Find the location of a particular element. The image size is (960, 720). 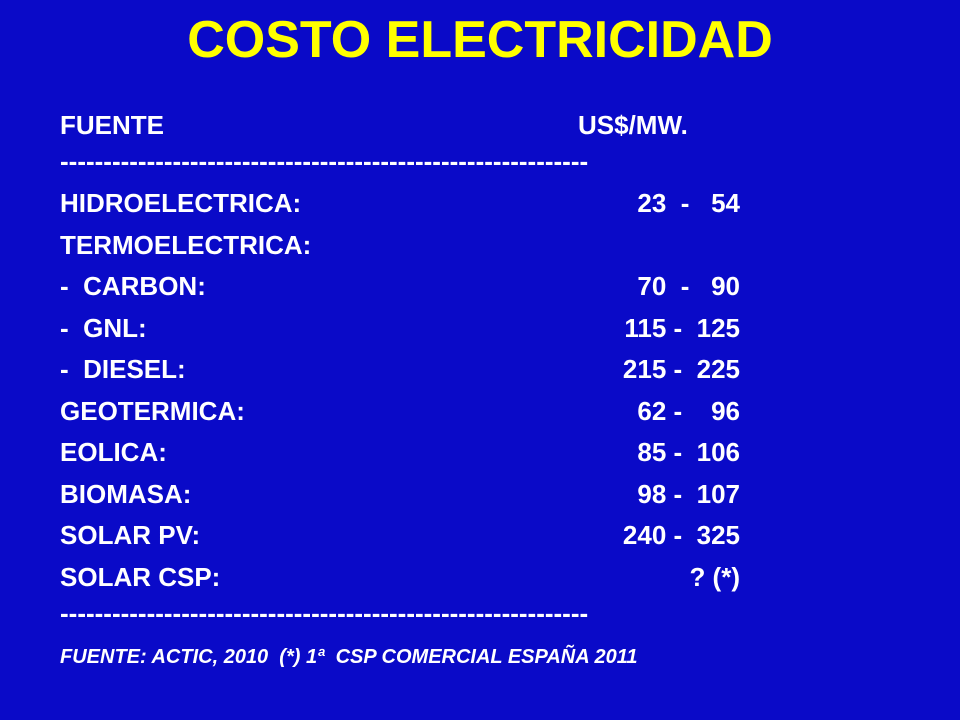

row-label: EOLICA: is located at coordinates (113, 452).